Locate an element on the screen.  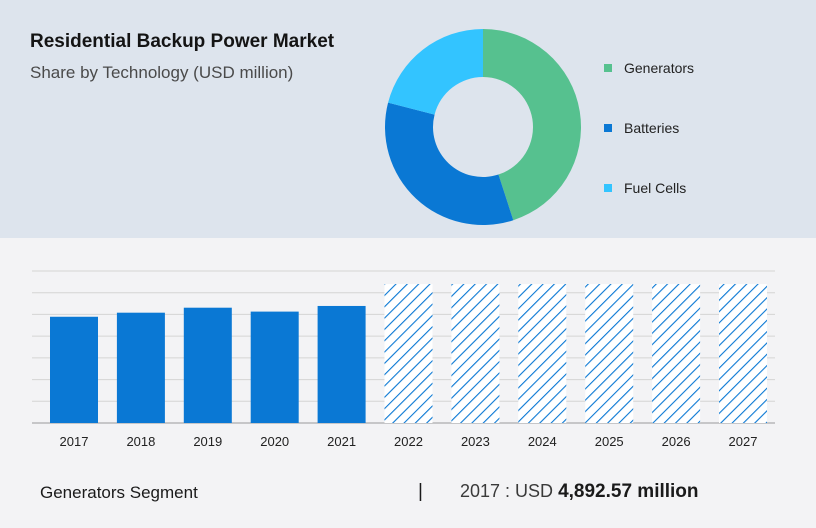
donut-legend: Generators Batteries Fuel Cells is located at coordinates (649, 148).